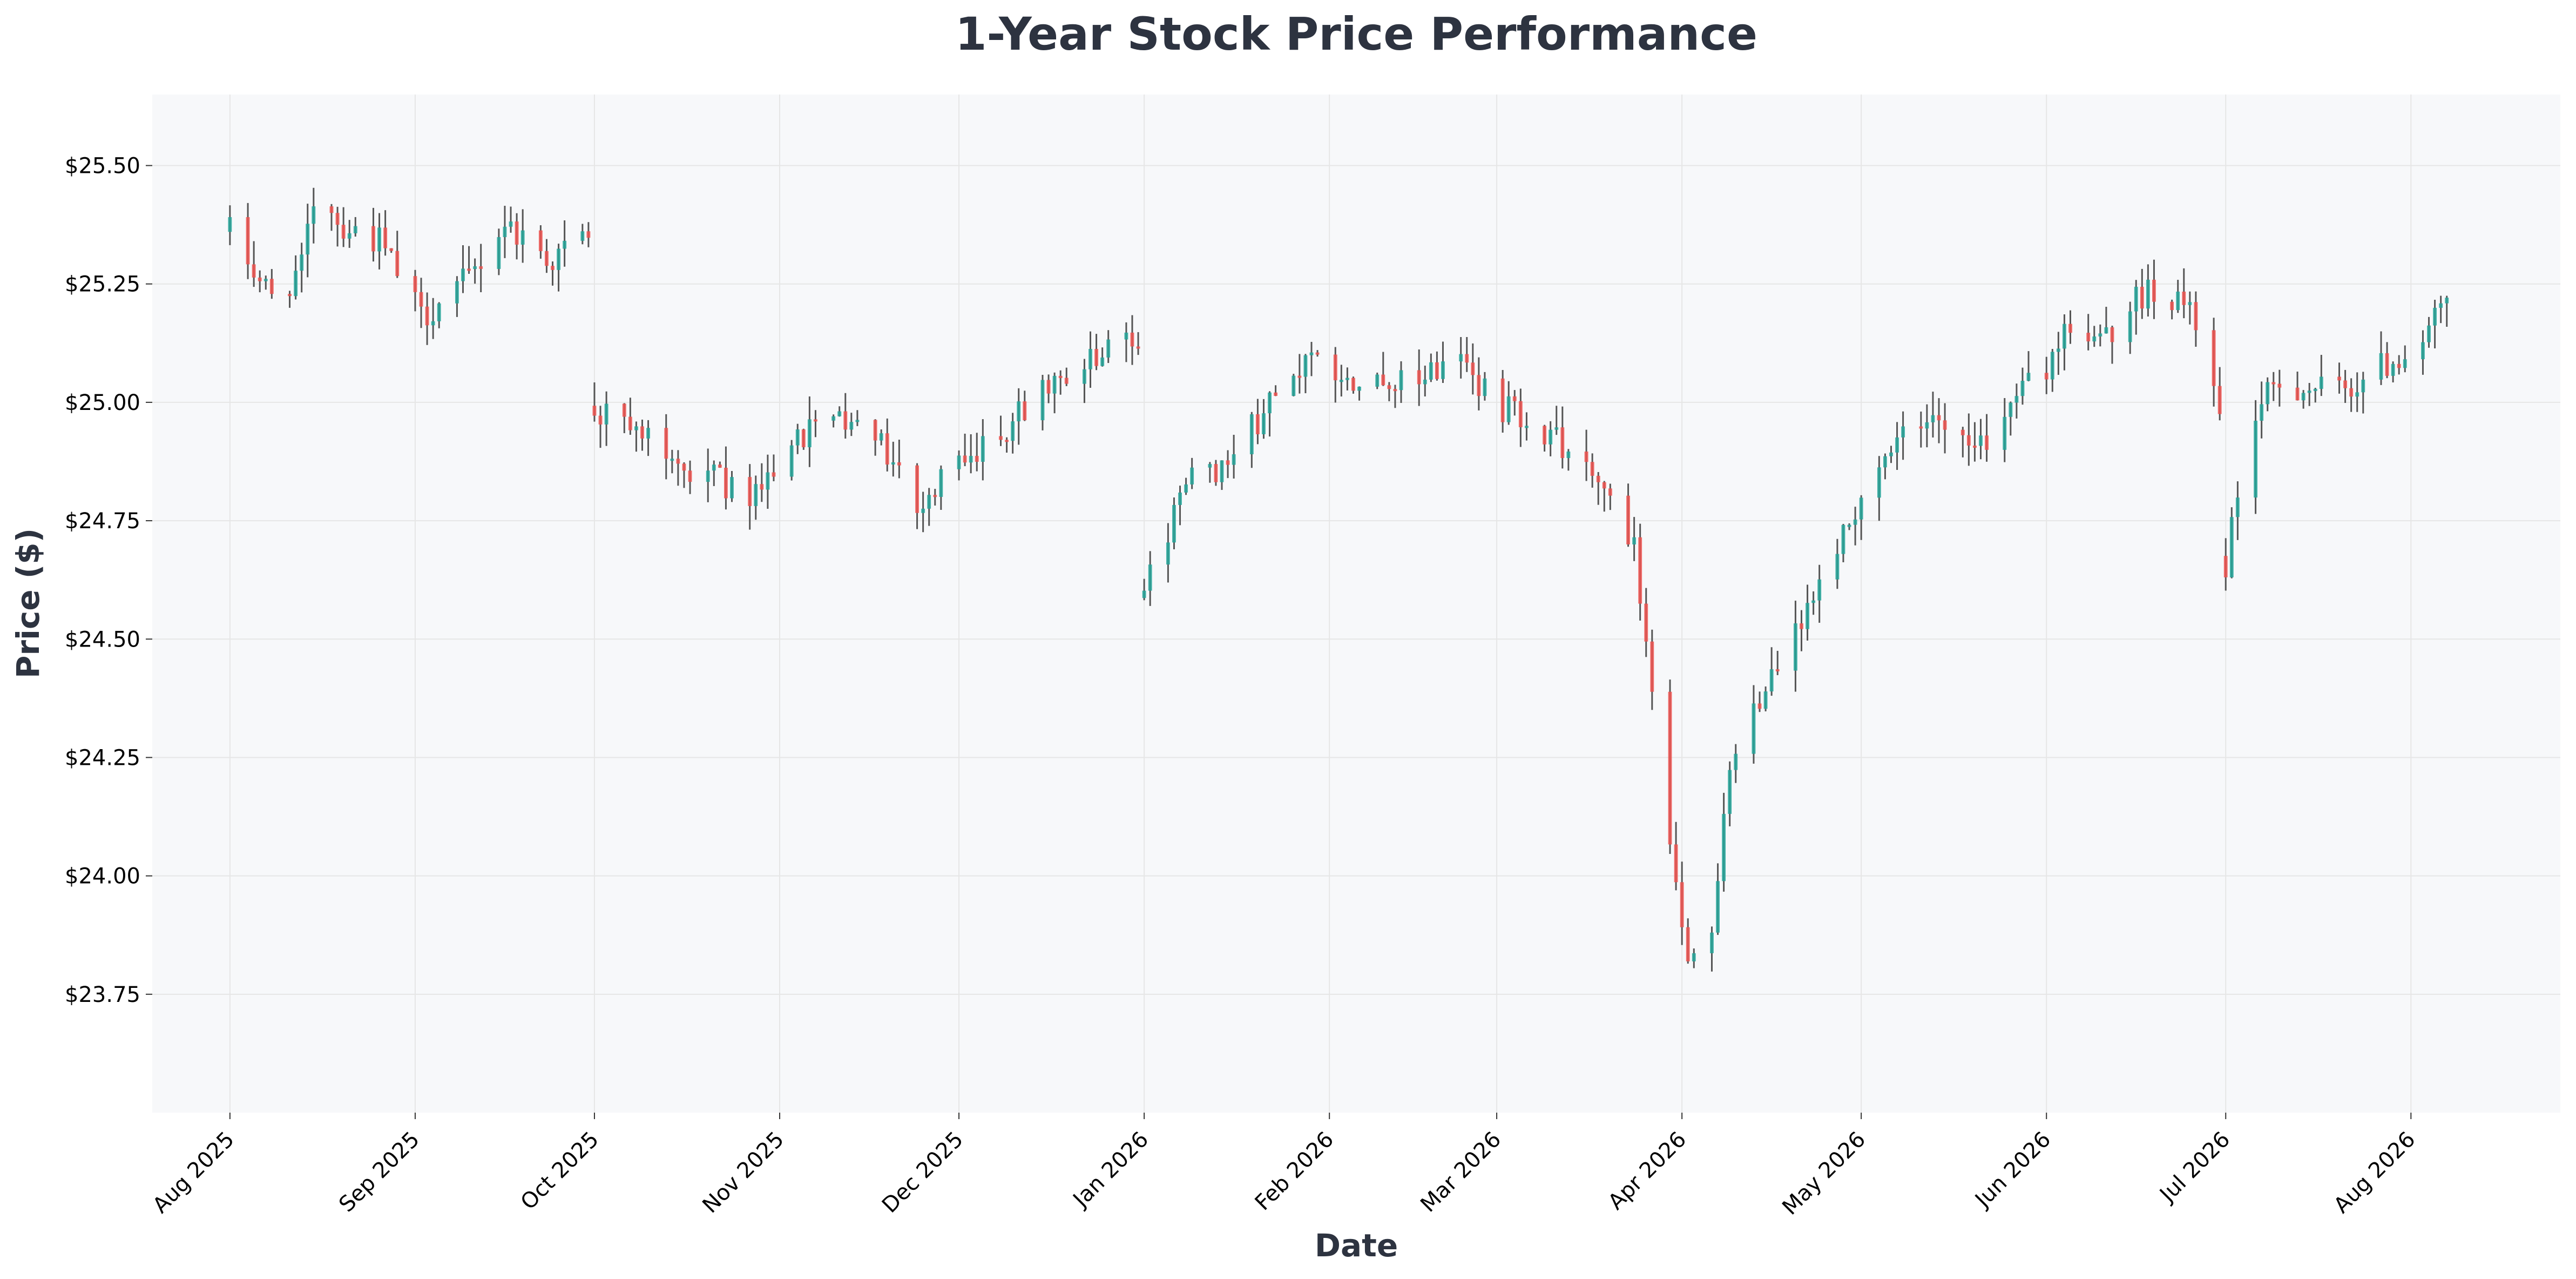 This screenshot has width=2576, height=1279. Describe the element at coordinates (2194, 1167) in the screenshot. I see `x-tick-label: Jul 2026` at that location.